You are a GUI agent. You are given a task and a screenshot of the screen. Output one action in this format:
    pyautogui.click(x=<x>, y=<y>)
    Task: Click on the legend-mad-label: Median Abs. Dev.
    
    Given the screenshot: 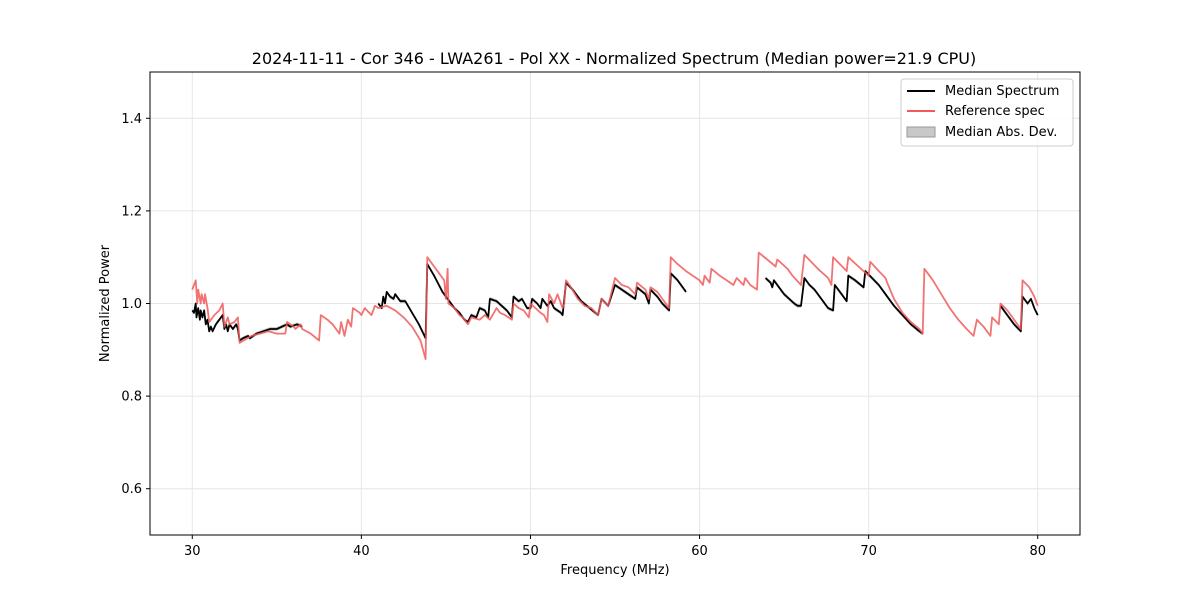 What is the action you would take?
    pyautogui.click(x=1001, y=132)
    